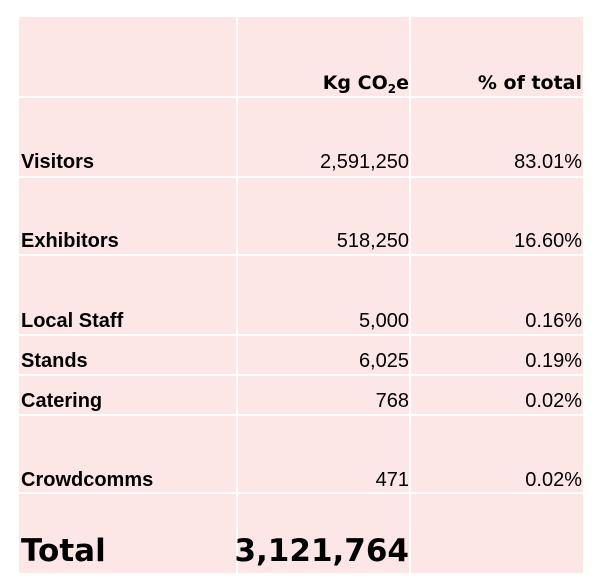 Image resolution: width=604 pixels, height=588 pixels. I want to click on kg-co2e-header: Kg CO2e, so click(365, 84).